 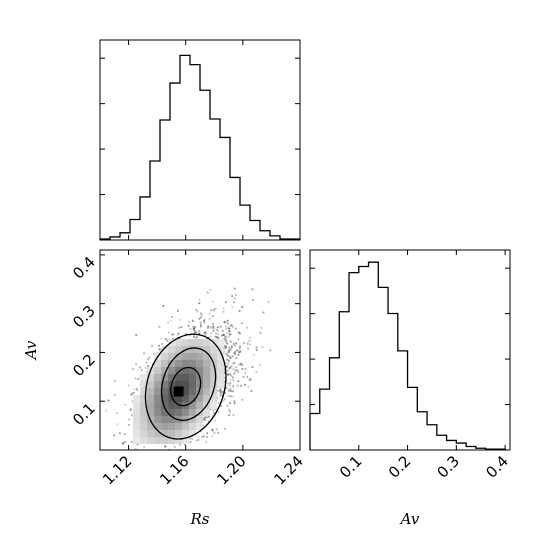 What do you see at coordinates (174, 470) in the screenshot?
I see `x-tick-label-rs: 1.16` at bounding box center [174, 470].